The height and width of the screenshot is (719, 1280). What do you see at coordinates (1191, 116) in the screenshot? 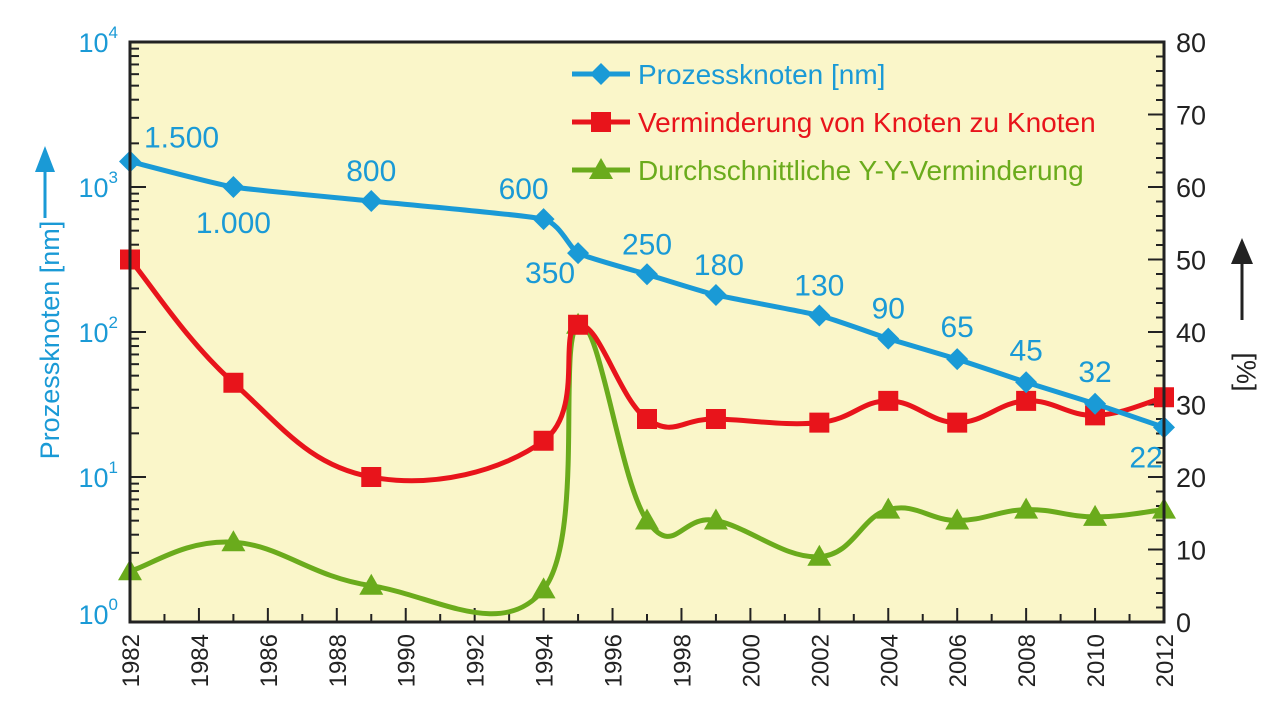
I see `y-right-tick-label: 70` at bounding box center [1191, 116].